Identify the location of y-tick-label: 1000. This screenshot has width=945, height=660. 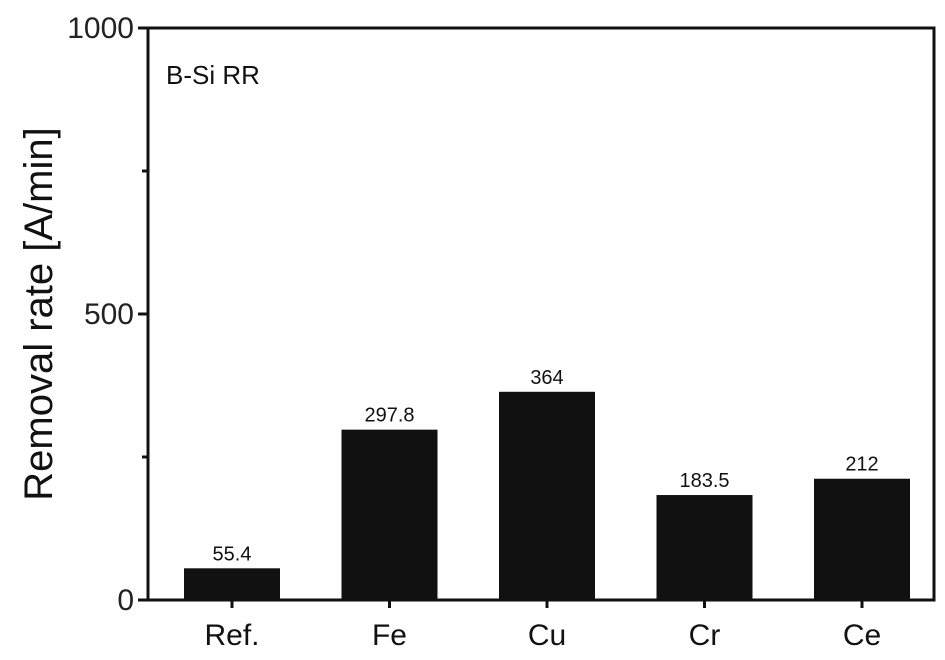
(100, 28).